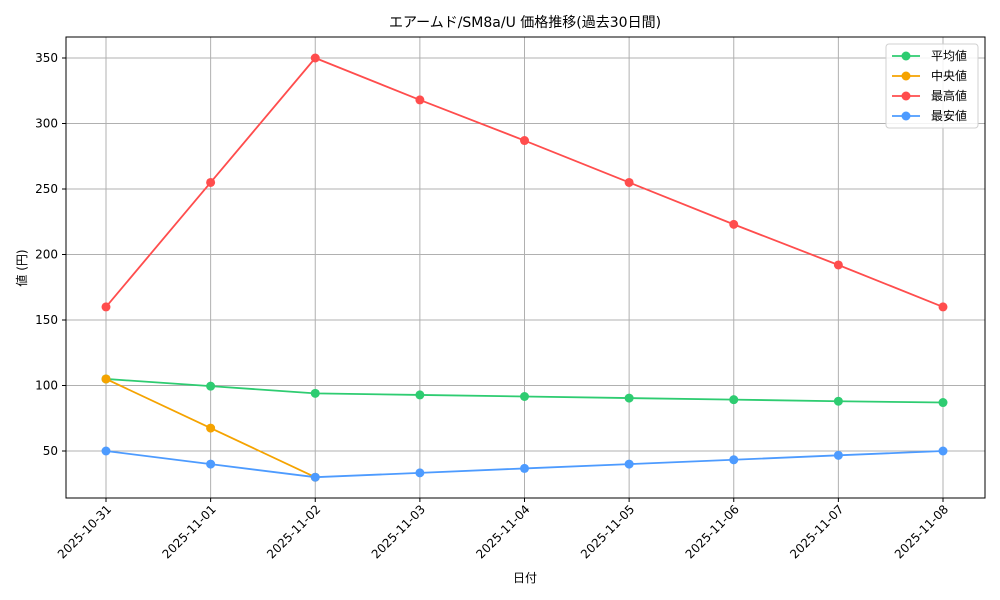  Describe the element at coordinates (46, 255) in the screenshot. I see `y-tick-label: 200` at that location.